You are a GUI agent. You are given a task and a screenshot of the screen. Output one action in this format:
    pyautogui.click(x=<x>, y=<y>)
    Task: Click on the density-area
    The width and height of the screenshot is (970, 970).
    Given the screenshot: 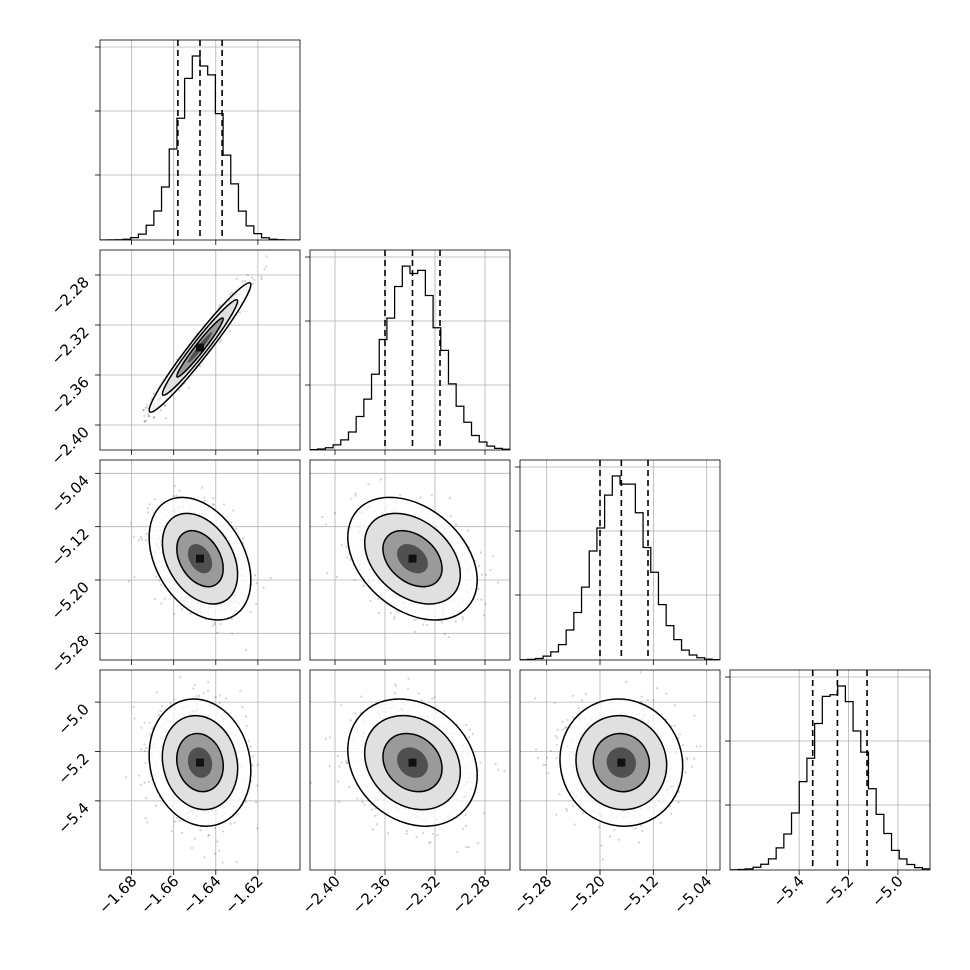 What is the action you would take?
    pyautogui.click(x=192, y=770)
    